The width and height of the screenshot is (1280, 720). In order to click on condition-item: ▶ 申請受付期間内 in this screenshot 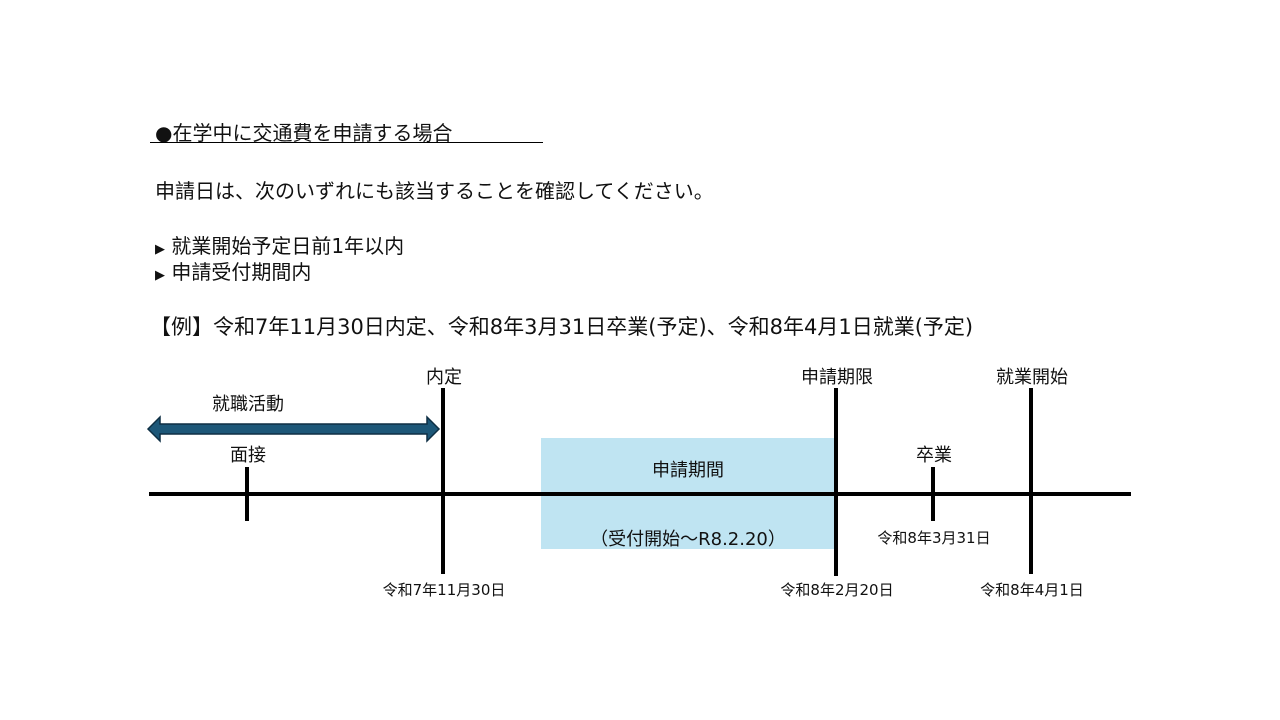, I will do `click(233, 272)`.